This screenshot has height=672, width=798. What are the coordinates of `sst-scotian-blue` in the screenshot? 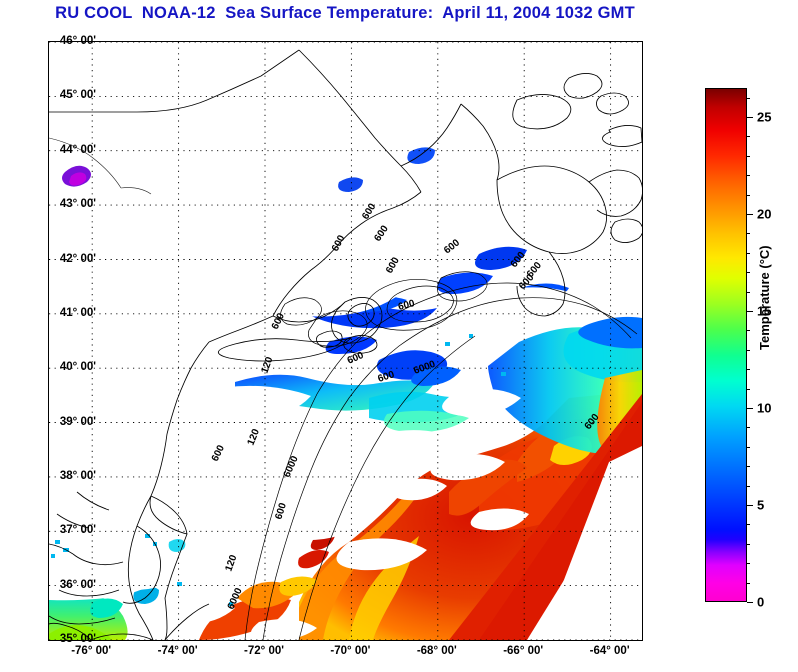 It's located at (610, 332).